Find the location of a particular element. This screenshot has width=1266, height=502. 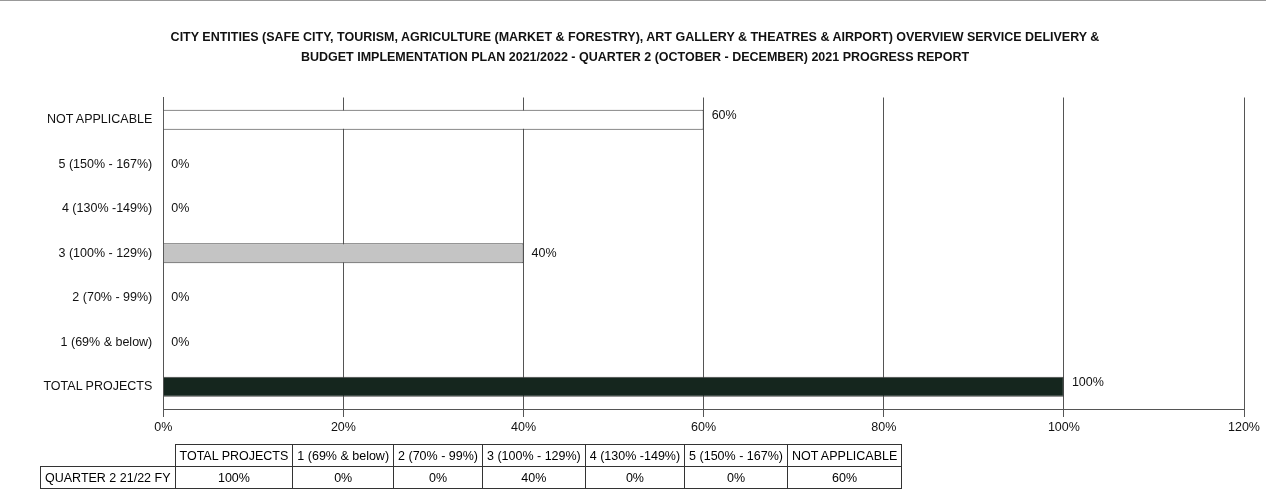

y-tick-label: 5 (150% - 167%) is located at coordinates (105, 163).